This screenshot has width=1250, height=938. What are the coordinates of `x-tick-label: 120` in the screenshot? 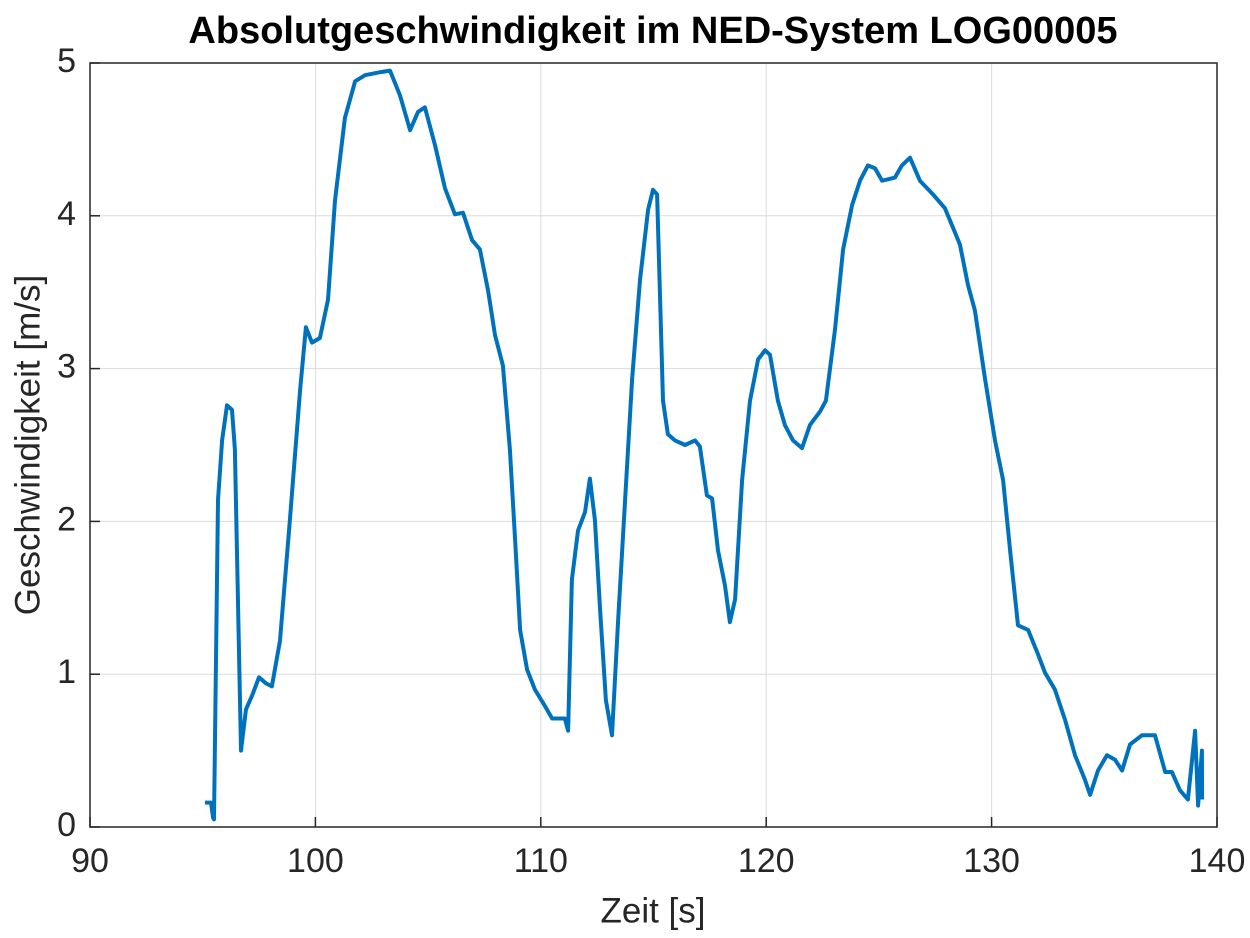 It's located at (766, 861).